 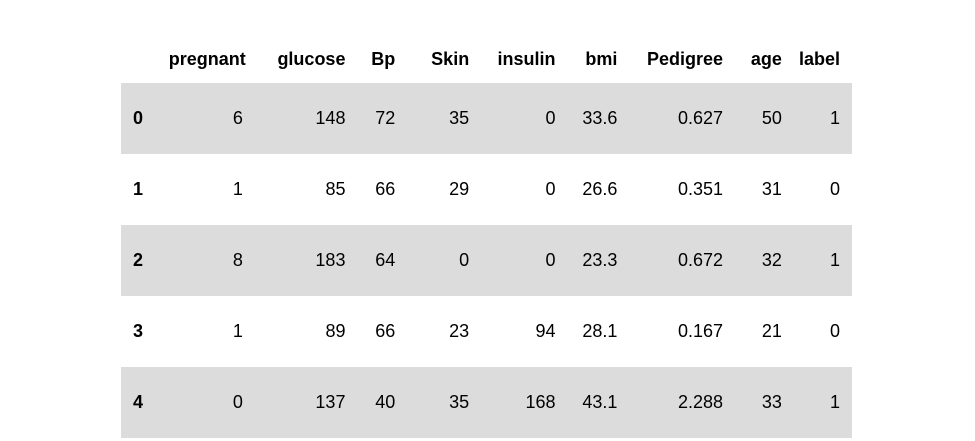 I want to click on cell-glucose: 183, so click(x=330, y=260).